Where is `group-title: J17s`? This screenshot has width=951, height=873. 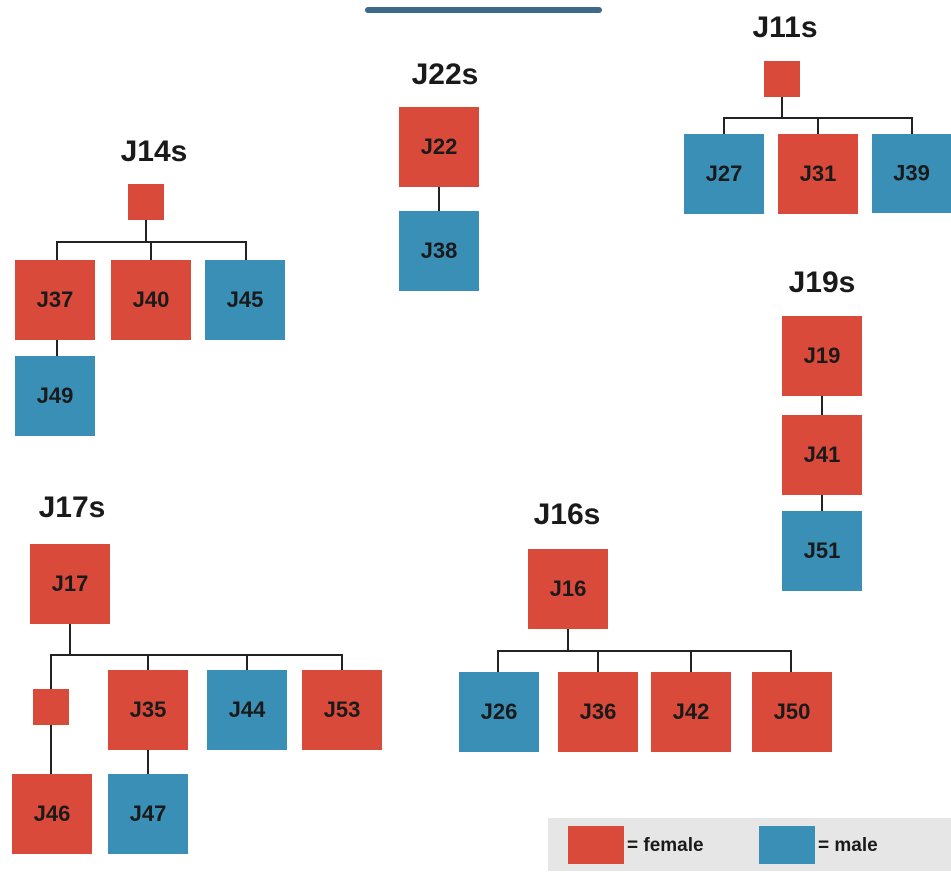
group-title: J17s is located at coordinates (72, 507).